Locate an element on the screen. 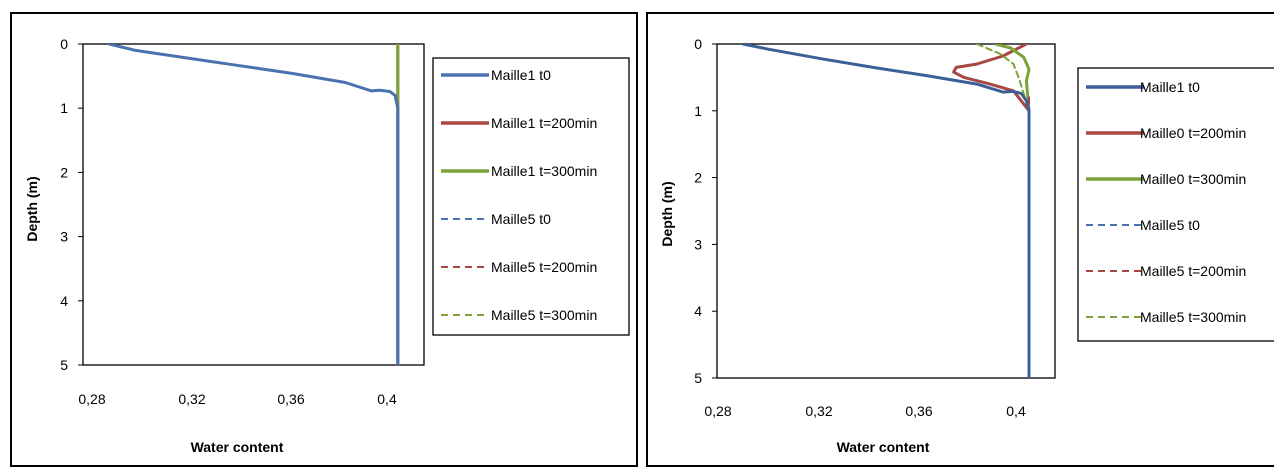  left-legend is located at coordinates (531, 196).